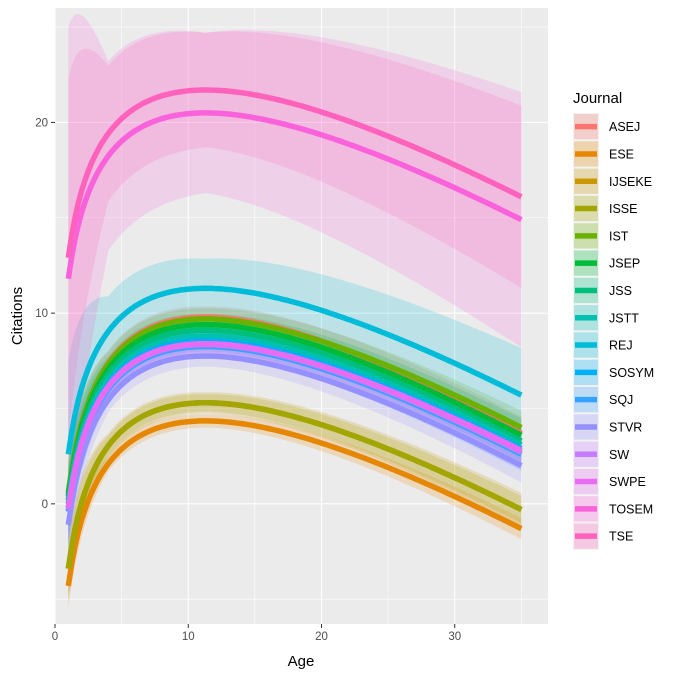  Describe the element at coordinates (621, 154) in the screenshot. I see `legend-label-ese: ESE` at that location.